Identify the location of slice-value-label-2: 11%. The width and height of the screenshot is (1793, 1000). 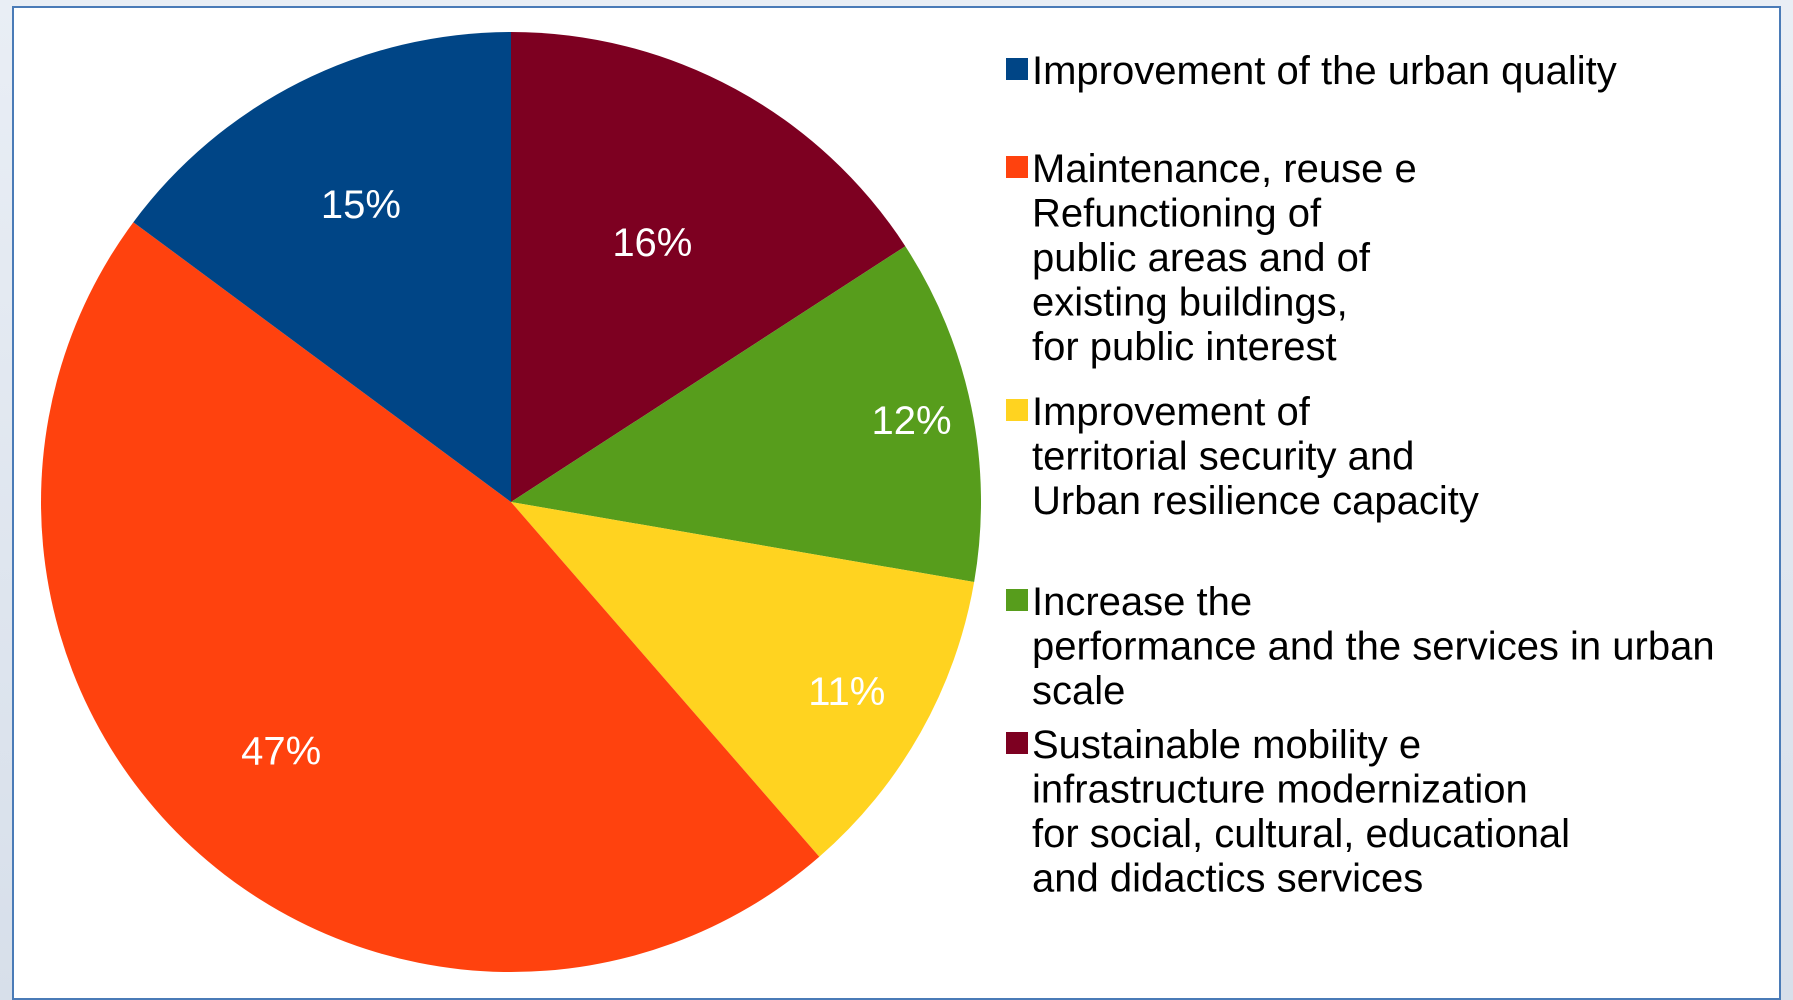
(846, 692).